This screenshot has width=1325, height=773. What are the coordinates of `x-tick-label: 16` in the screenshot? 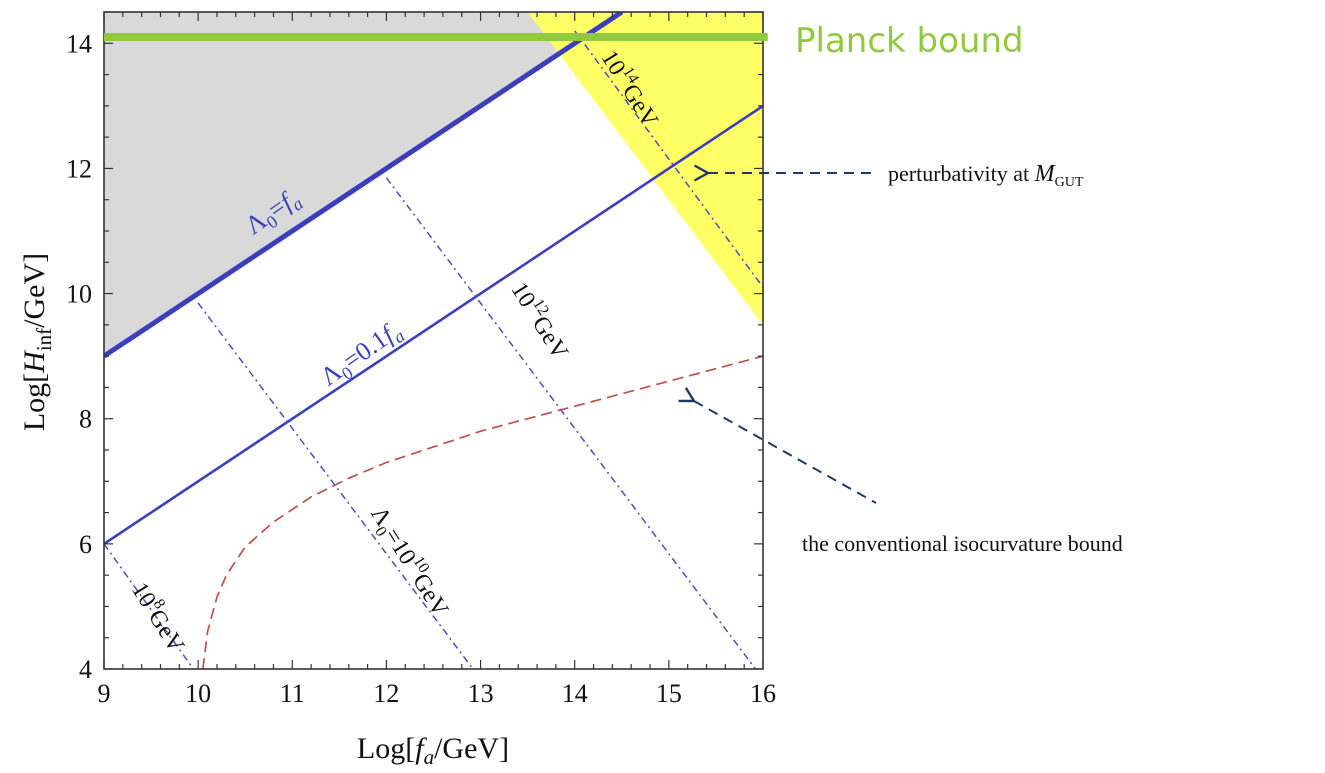 It's located at (763, 693).